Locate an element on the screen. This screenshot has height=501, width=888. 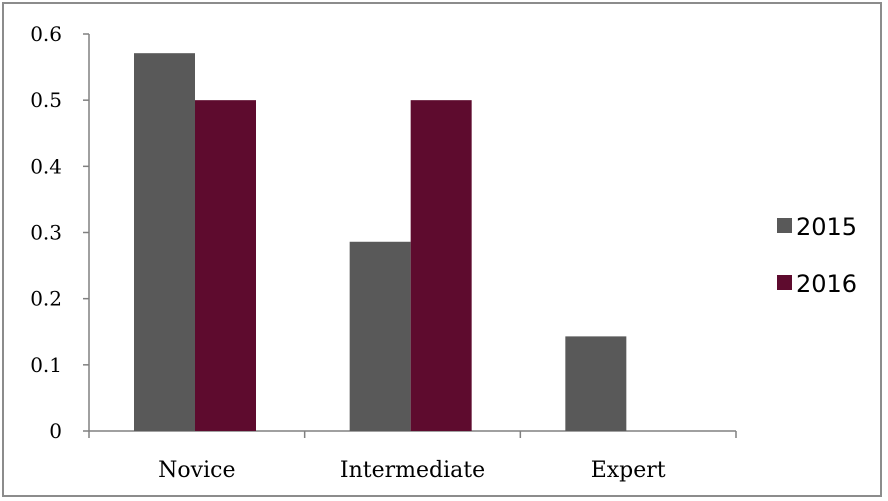
y-tick-label: 0 is located at coordinates (55, 431).